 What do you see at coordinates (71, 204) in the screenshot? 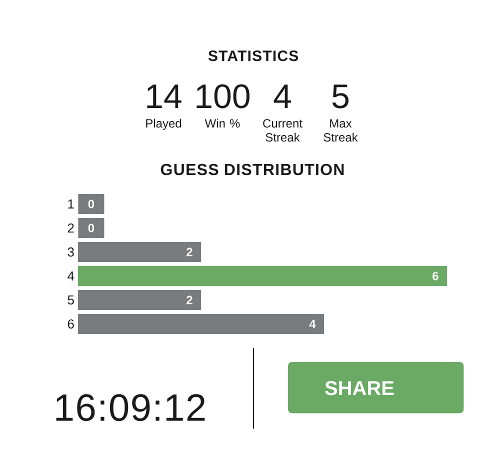
I see `y-tick-label: 1` at bounding box center [71, 204].